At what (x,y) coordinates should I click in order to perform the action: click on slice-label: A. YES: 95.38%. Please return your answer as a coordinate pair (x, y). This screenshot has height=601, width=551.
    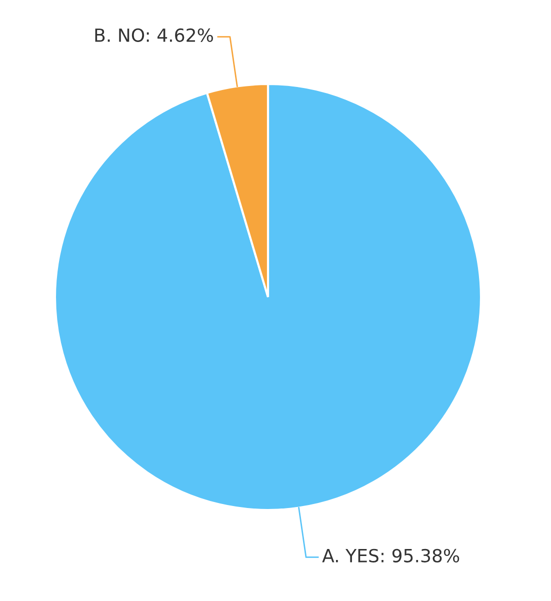
    Looking at the image, I should click on (391, 555).